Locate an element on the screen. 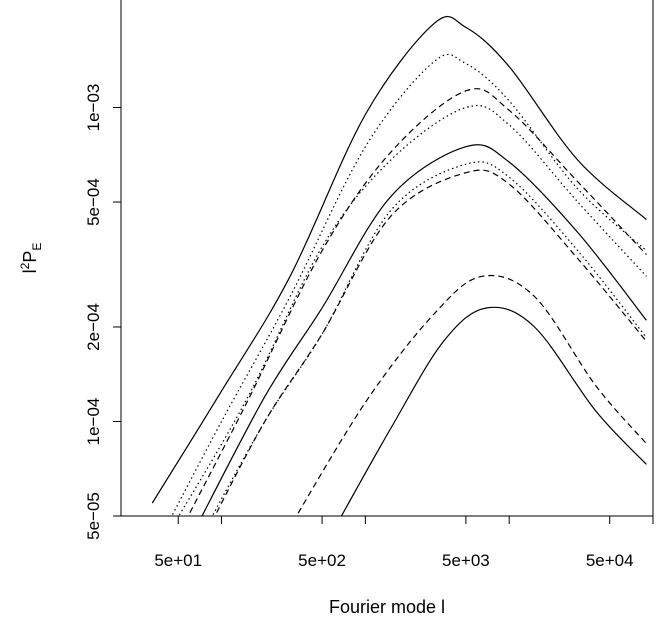  y-axis-title-sup: 2 is located at coordinates (25, 265).